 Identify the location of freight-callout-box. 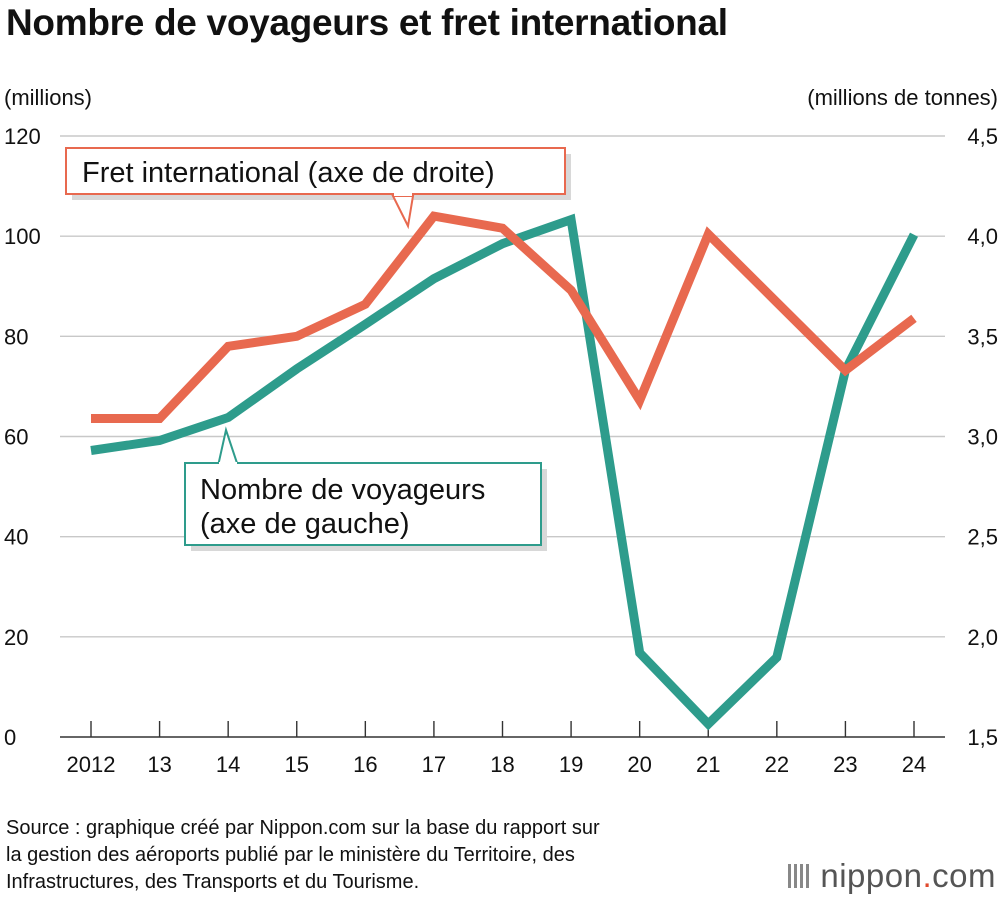
(315, 171).